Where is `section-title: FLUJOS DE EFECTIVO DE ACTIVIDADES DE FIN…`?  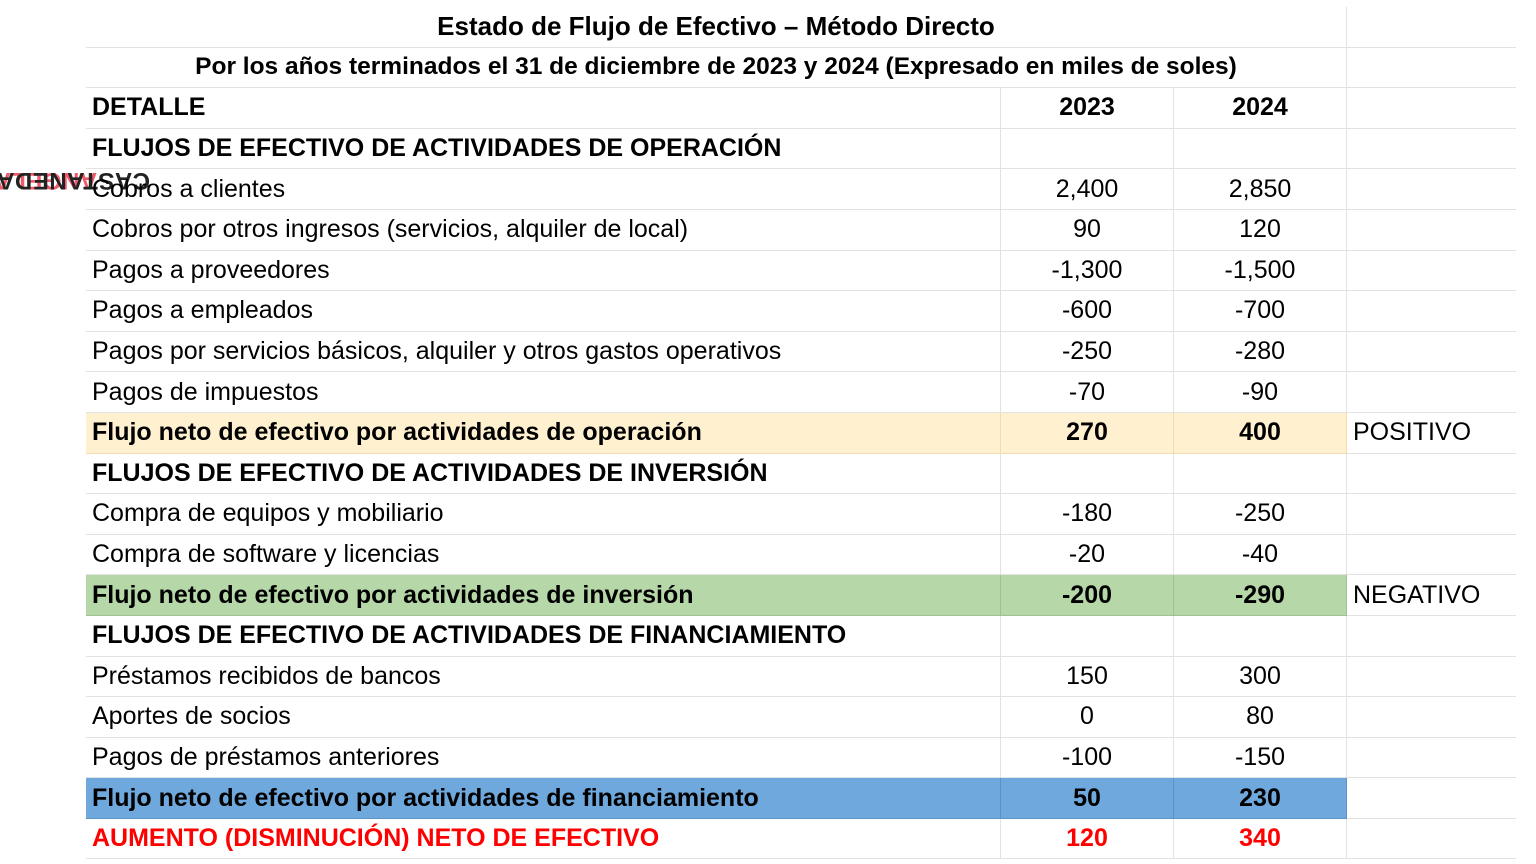
section-title: FLUJOS DE EFECTIVO DE ACTIVIDADES DE FIN… is located at coordinates (543, 636).